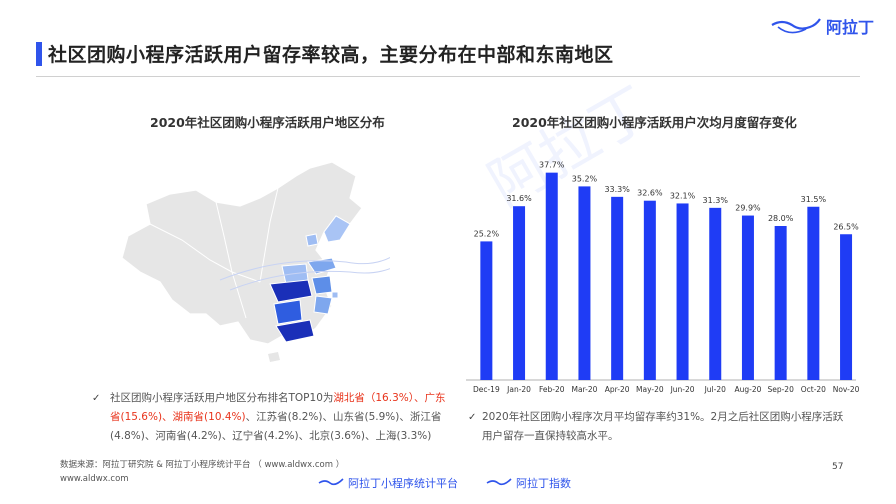 The height and width of the screenshot is (504, 896). Describe the element at coordinates (322, 266) in the screenshot. I see `region-shandong` at that location.